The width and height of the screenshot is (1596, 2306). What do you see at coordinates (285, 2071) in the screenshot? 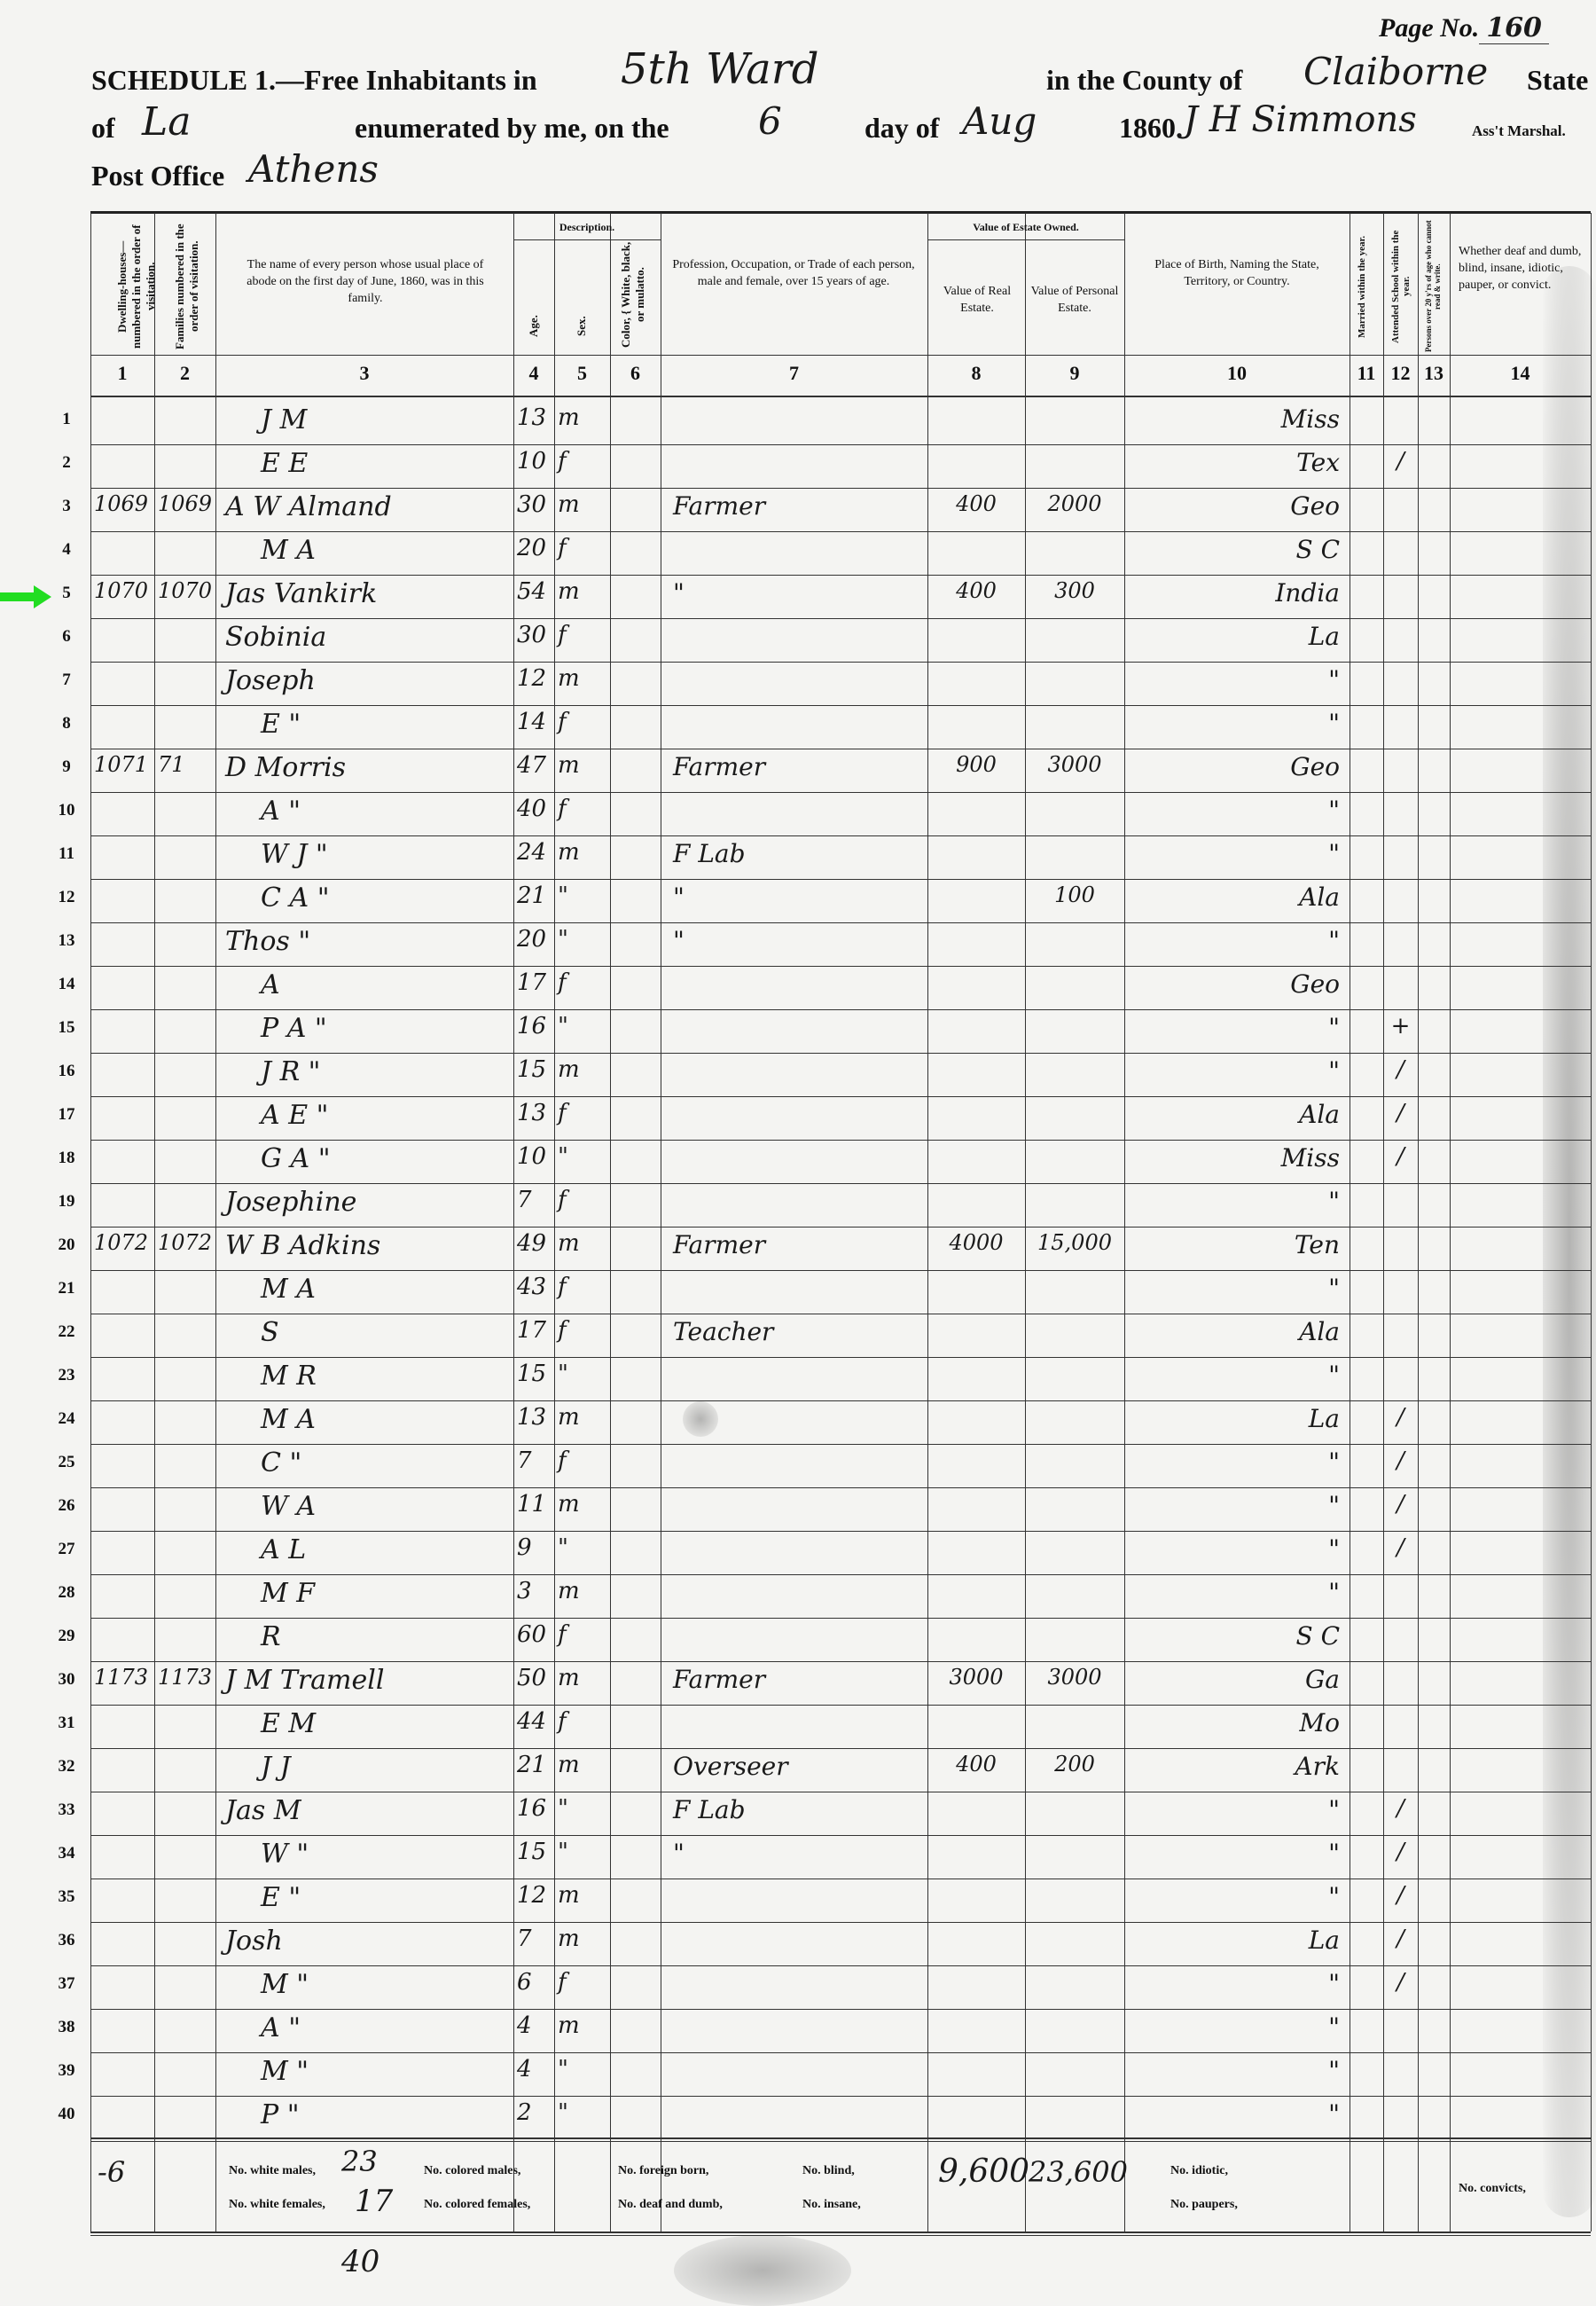
I see `person-name: M "` at bounding box center [285, 2071].